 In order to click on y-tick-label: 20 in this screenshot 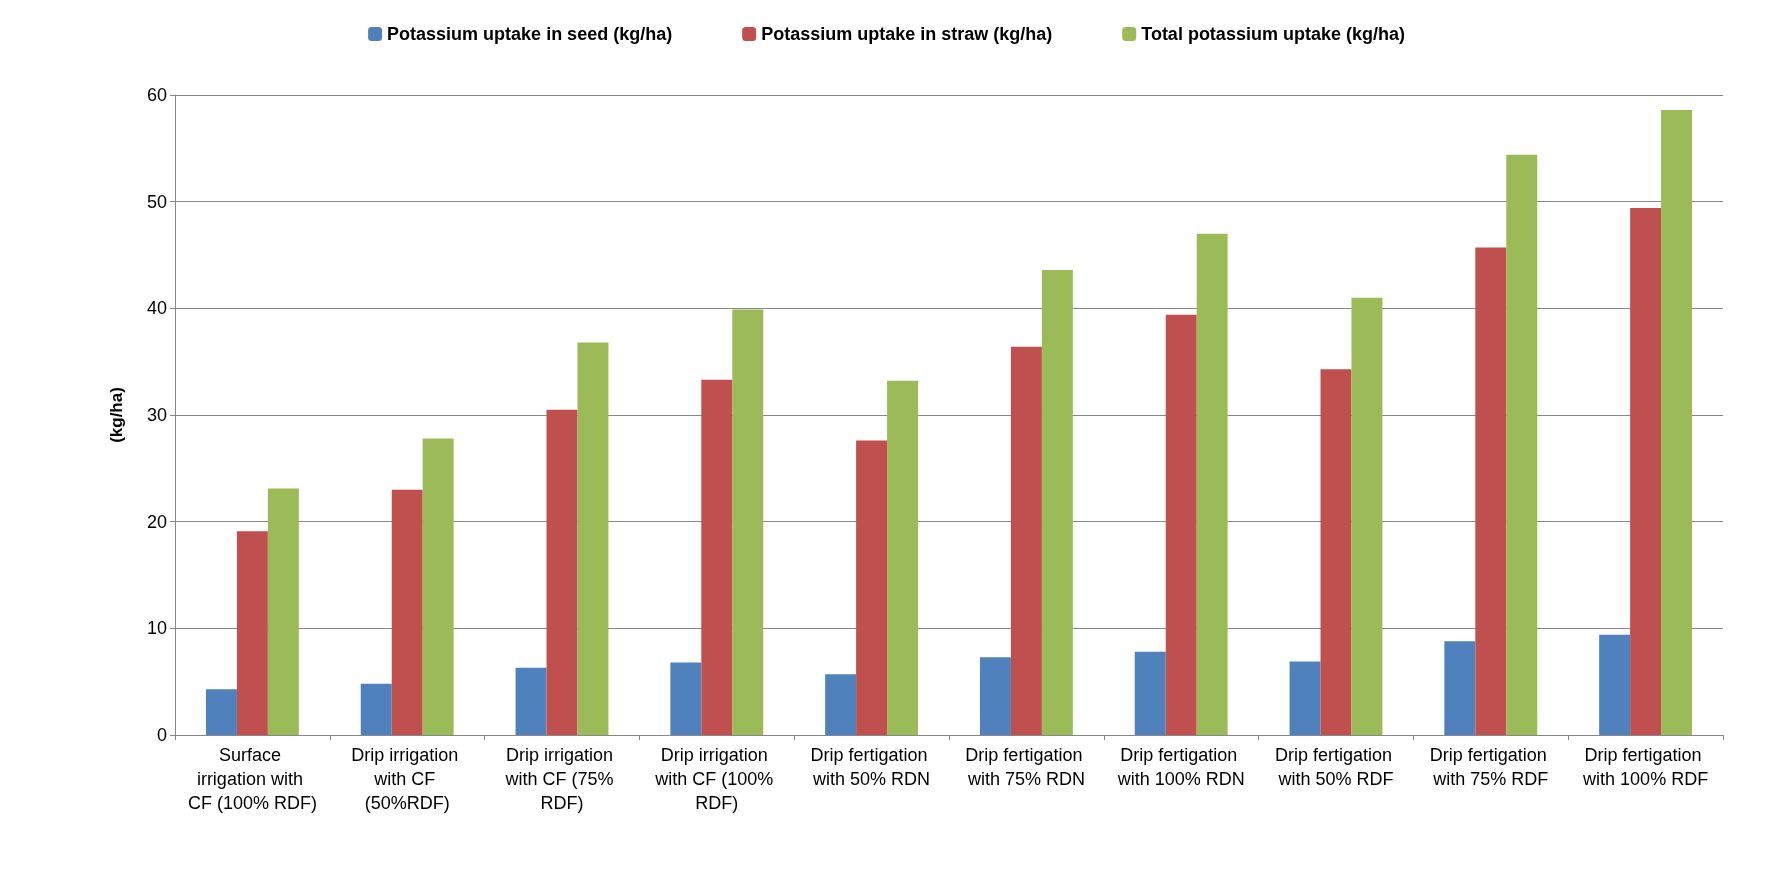, I will do `click(156, 521)`.